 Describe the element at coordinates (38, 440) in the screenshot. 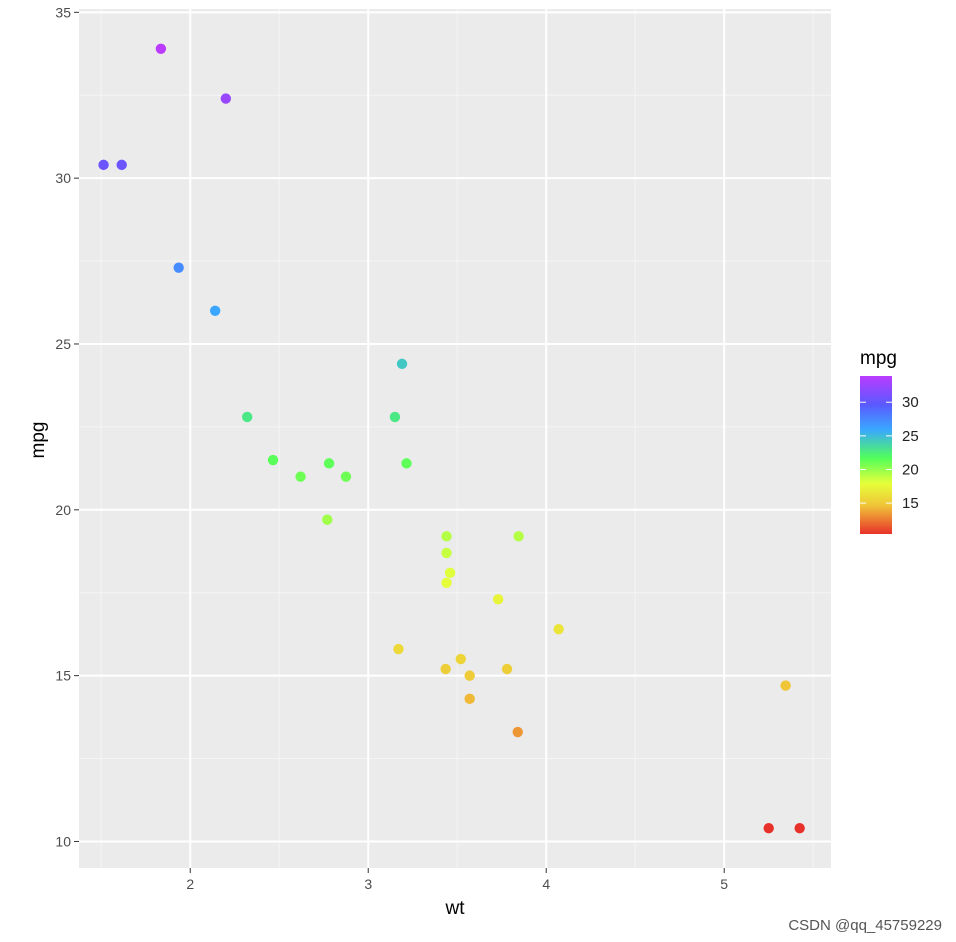

I see `y-axis-title: mpg` at that location.